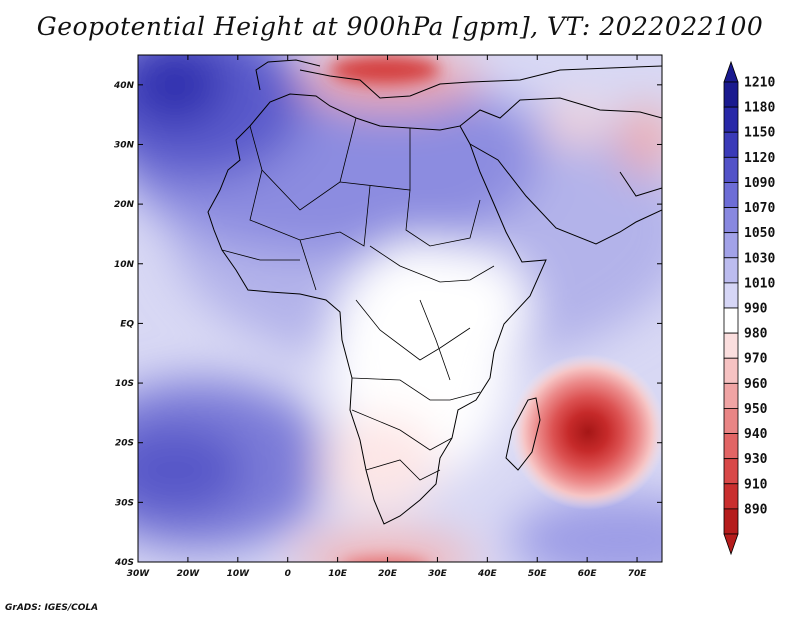  I want to click on lat-label: 40S, so click(124, 563).